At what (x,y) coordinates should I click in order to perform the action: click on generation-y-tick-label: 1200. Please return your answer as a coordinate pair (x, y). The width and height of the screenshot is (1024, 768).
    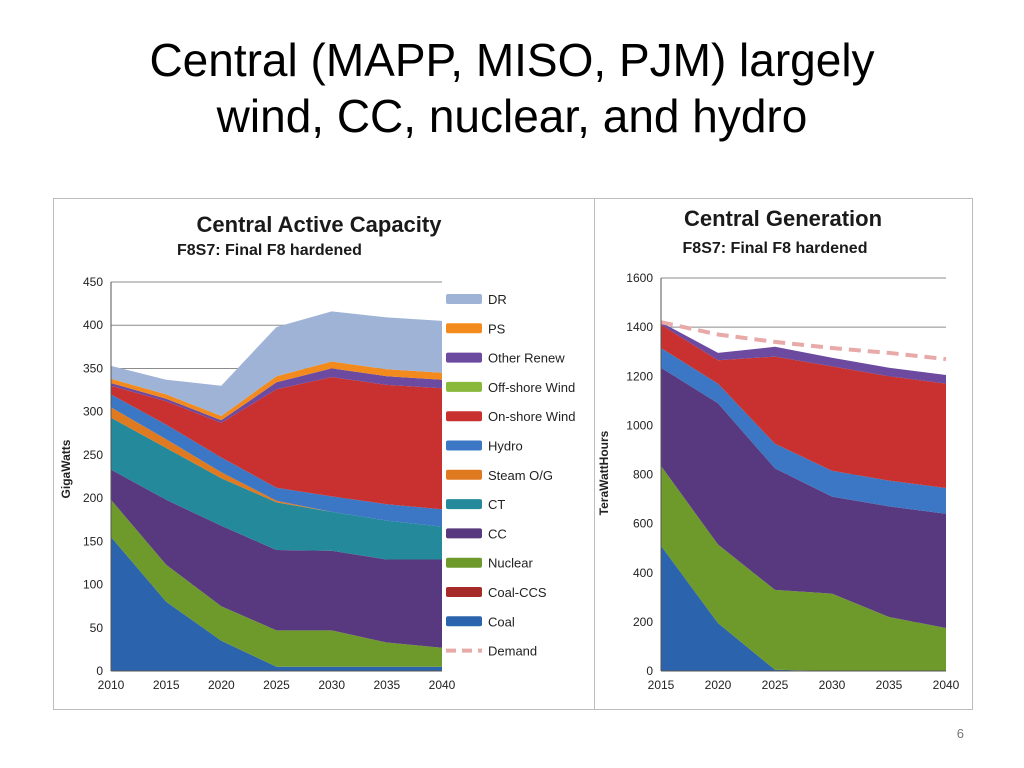
    Looking at the image, I should click on (639, 376).